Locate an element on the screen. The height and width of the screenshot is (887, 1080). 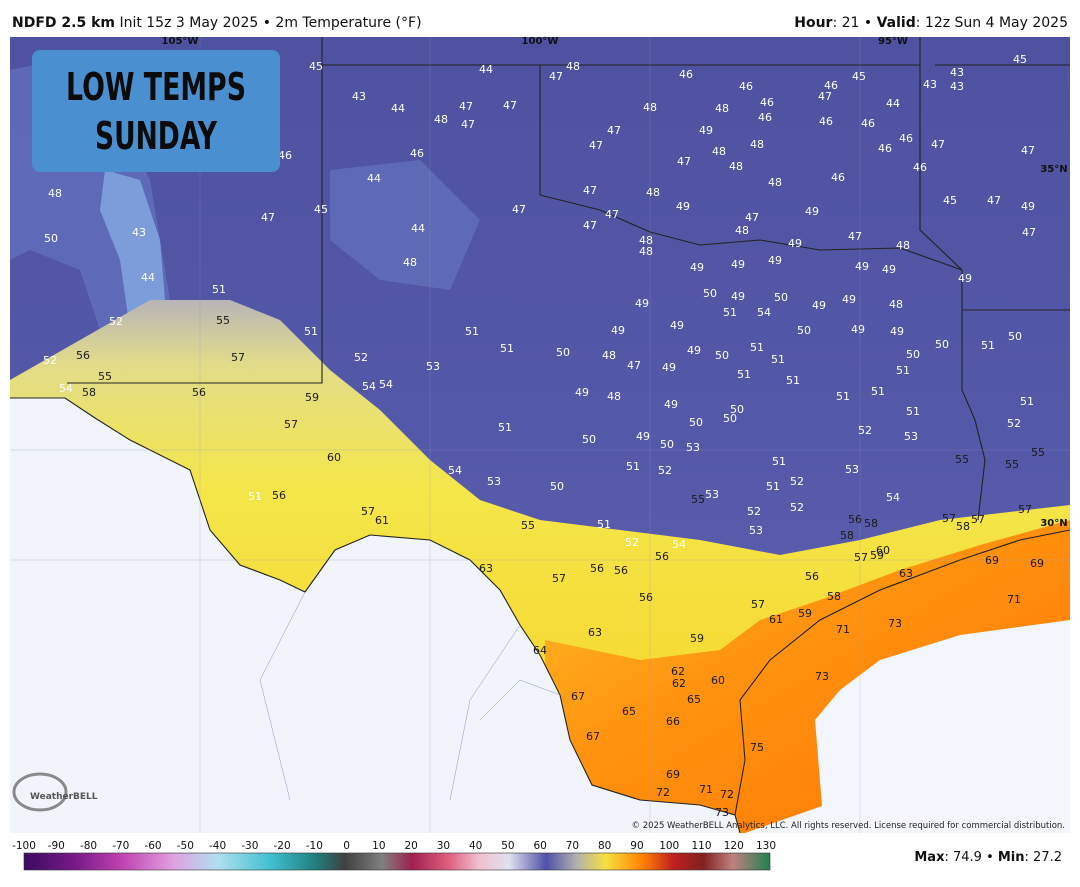
station-temp: 66 is located at coordinates (673, 721).